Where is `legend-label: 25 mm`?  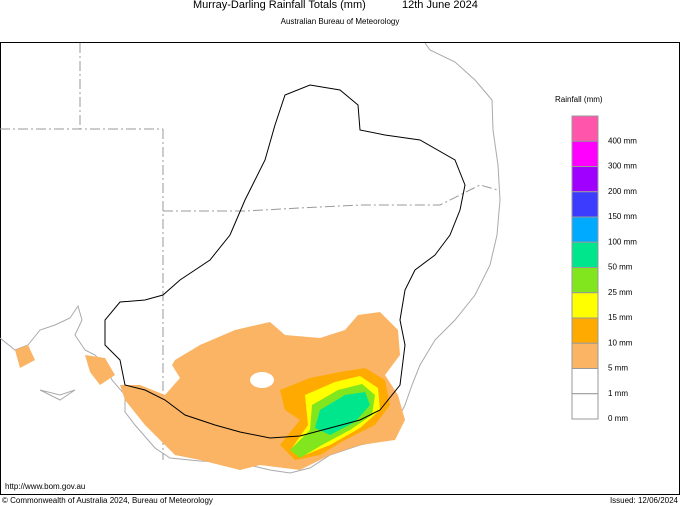
legend-label: 25 mm is located at coordinates (620, 292).